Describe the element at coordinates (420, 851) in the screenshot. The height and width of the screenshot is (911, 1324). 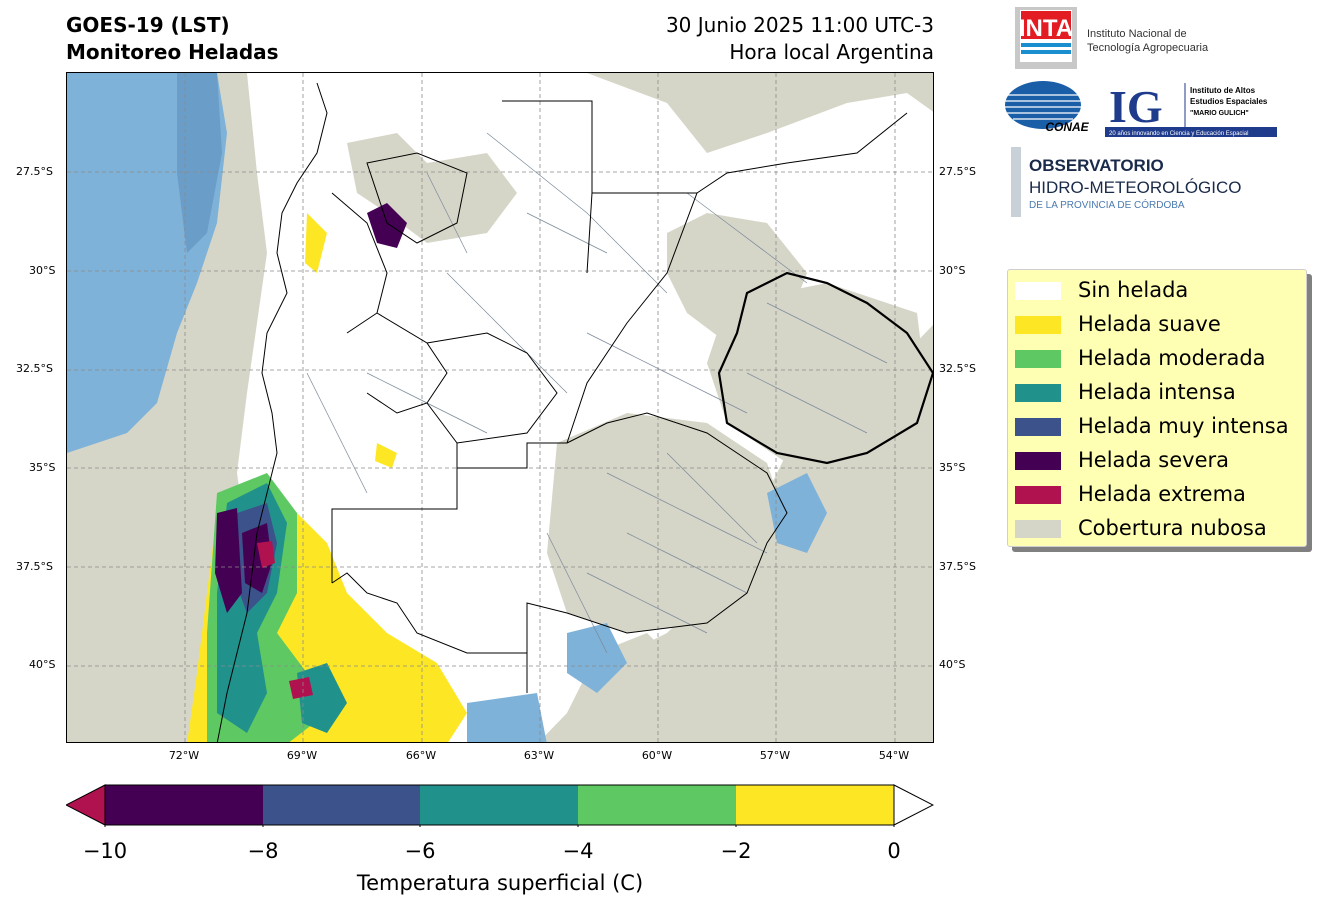
I see `colorbar-tick-label: −6` at that location.